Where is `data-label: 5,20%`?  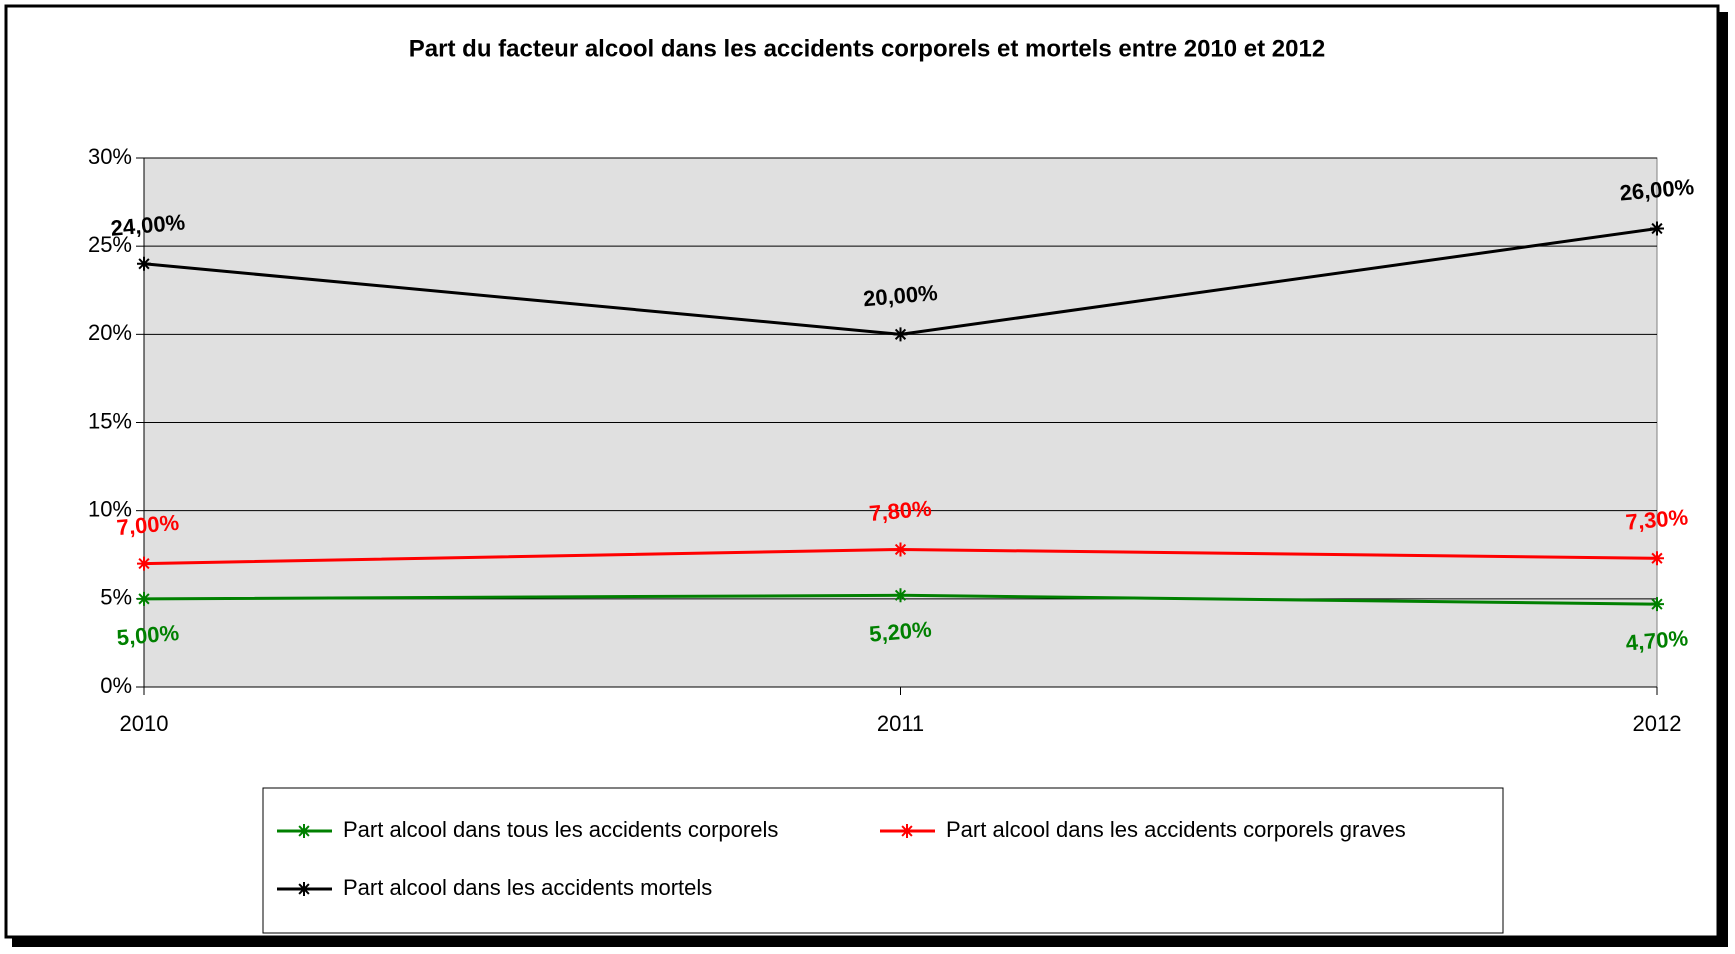
data-label: 5,20% is located at coordinates (900, 631).